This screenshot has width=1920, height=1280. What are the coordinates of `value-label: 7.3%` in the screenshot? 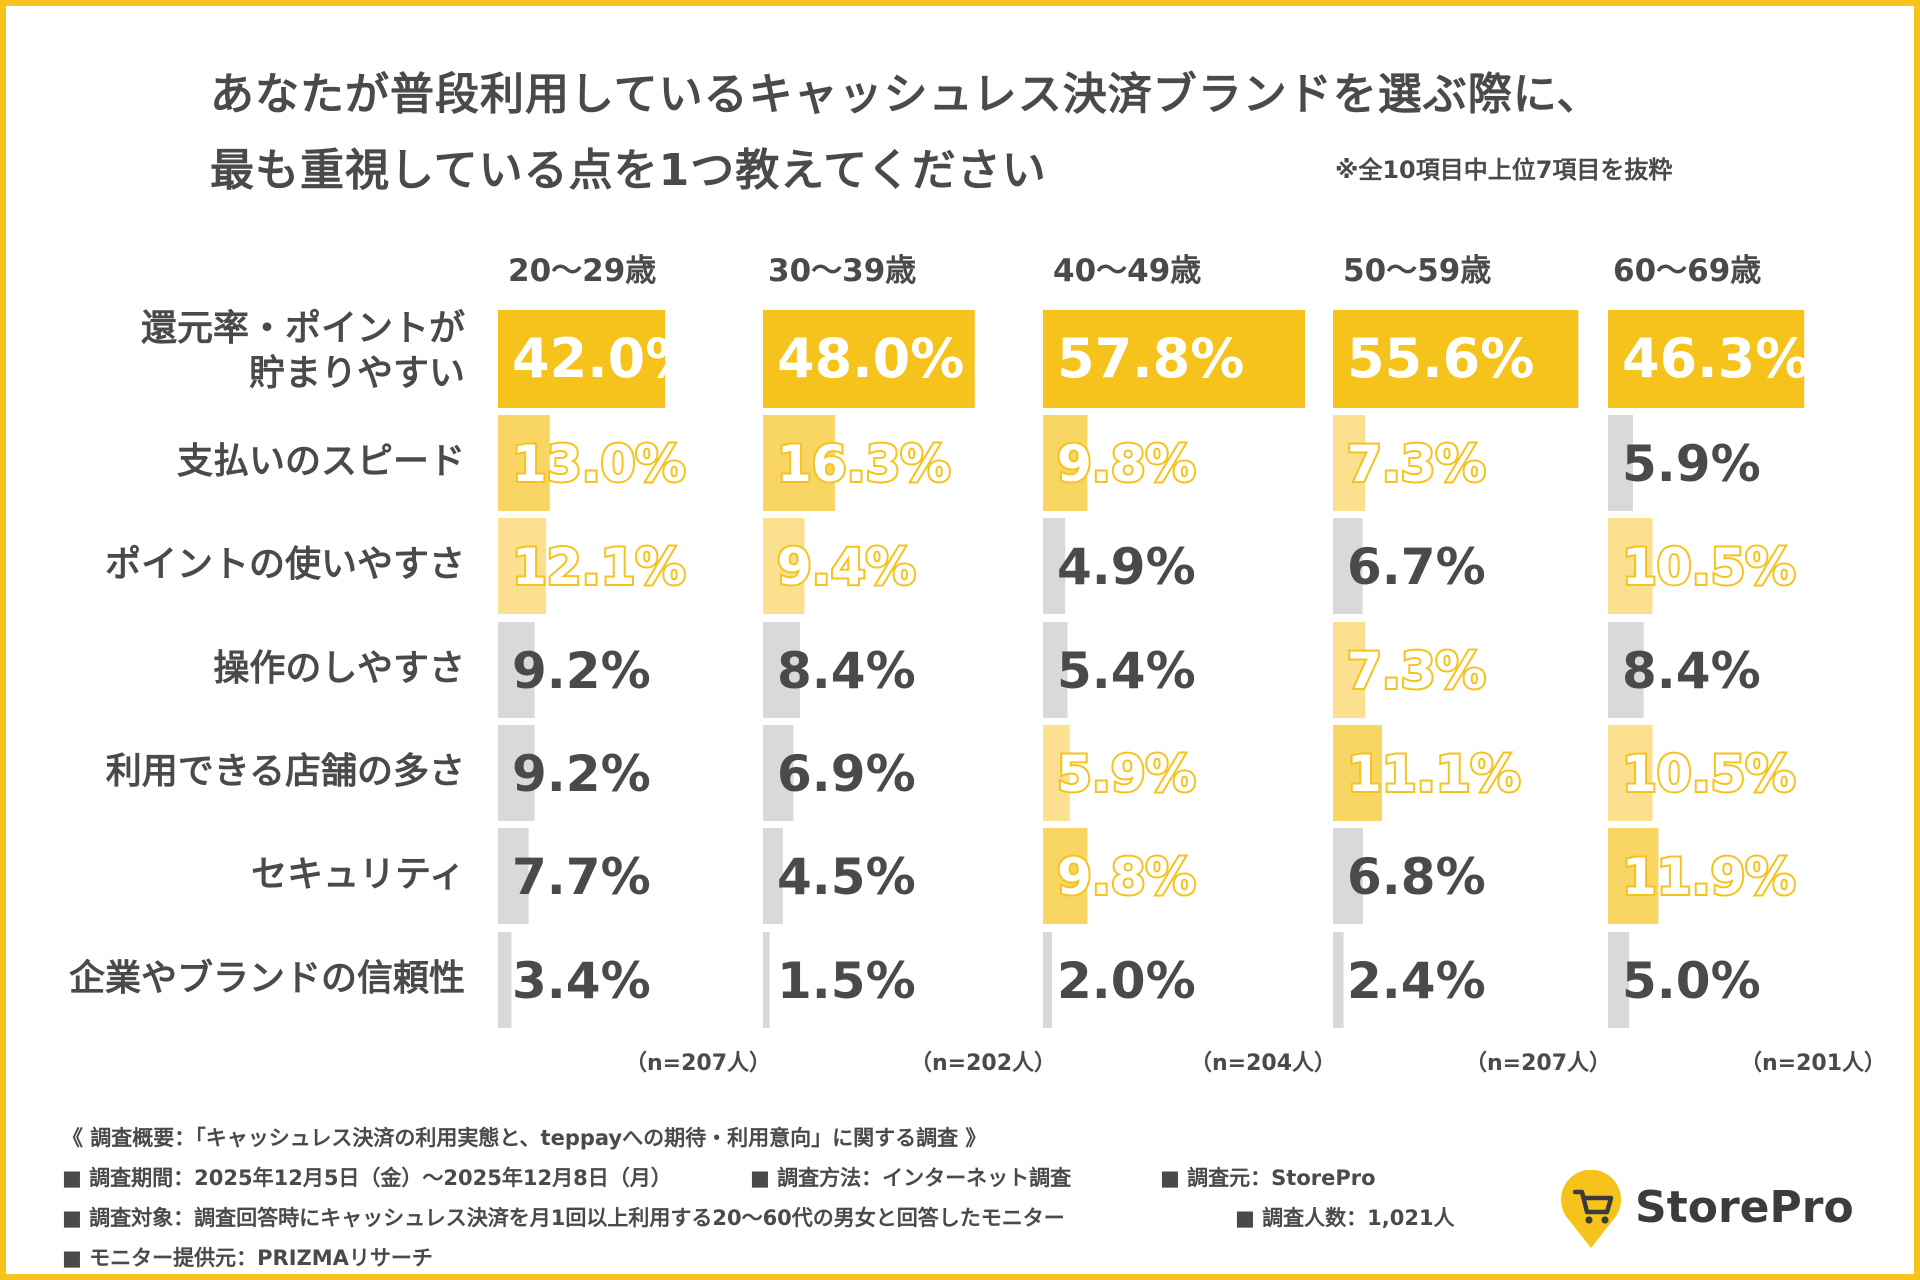 It's located at (1416, 671).